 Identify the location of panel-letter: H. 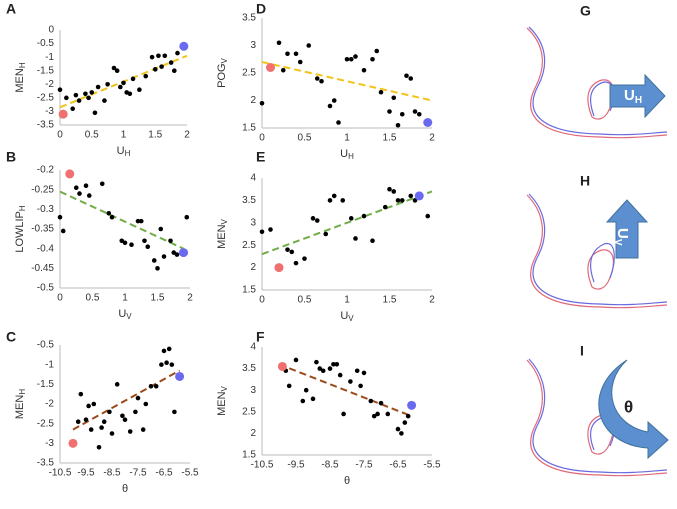
(585, 181).